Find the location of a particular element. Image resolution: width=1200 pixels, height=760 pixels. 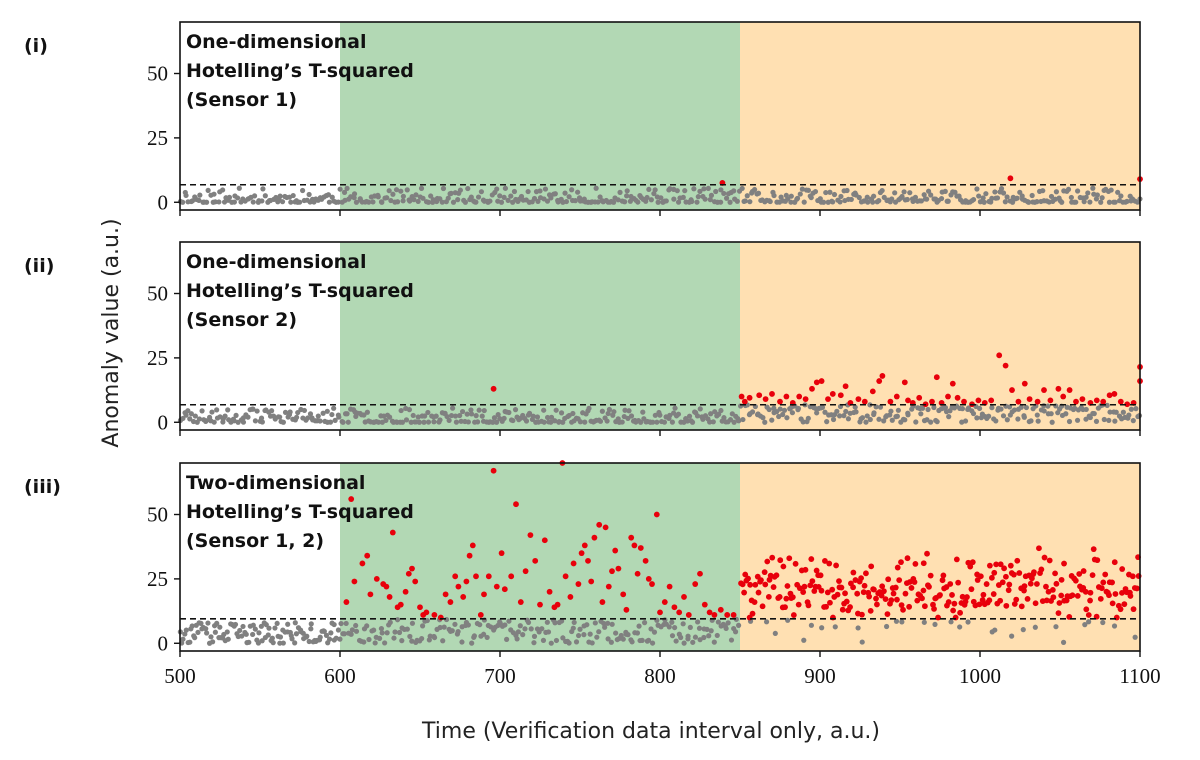

panel-title-line: (Sensor 2) is located at coordinates (241, 320).